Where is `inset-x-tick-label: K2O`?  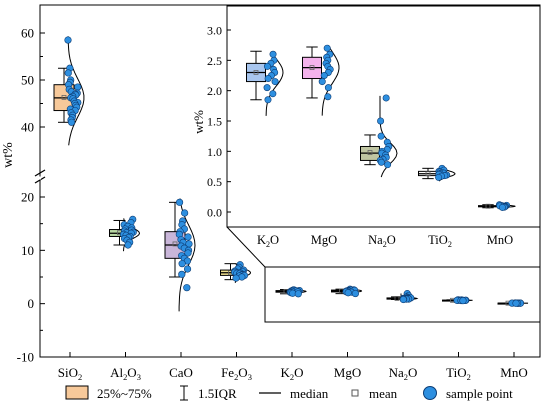 inset-x-tick-label: K2O is located at coordinates (268, 241).